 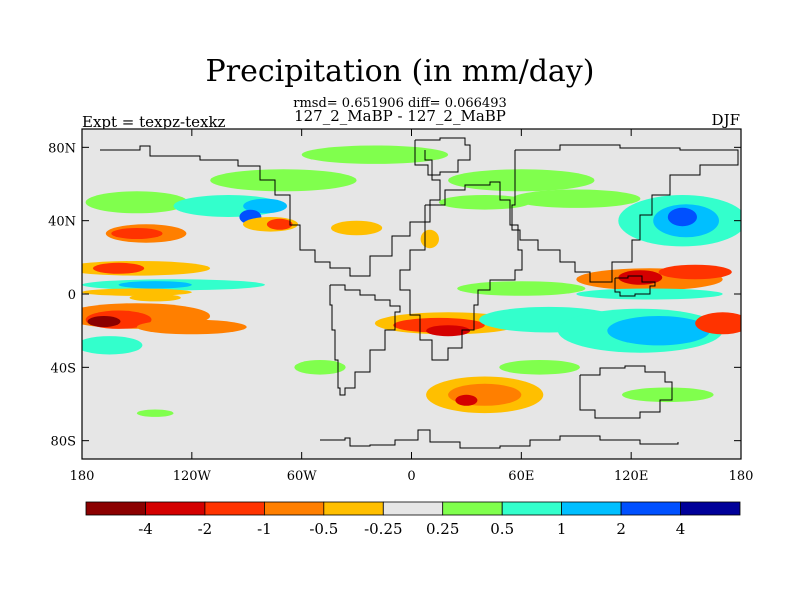 I want to click on y-tick-label-1: 40N, so click(x=62, y=222).